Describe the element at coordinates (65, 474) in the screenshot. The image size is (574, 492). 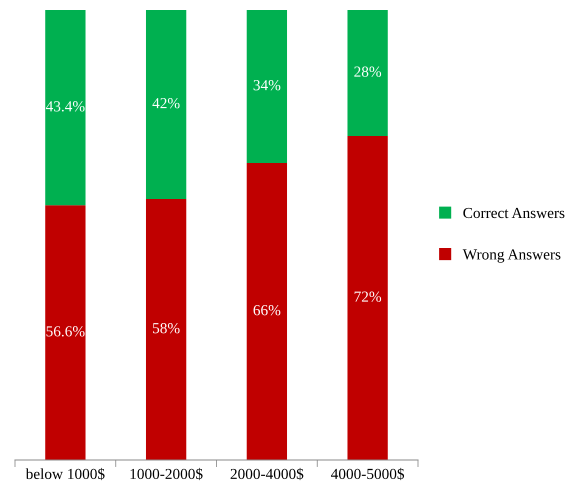
I see `x-tick-label: below 1000$` at that location.